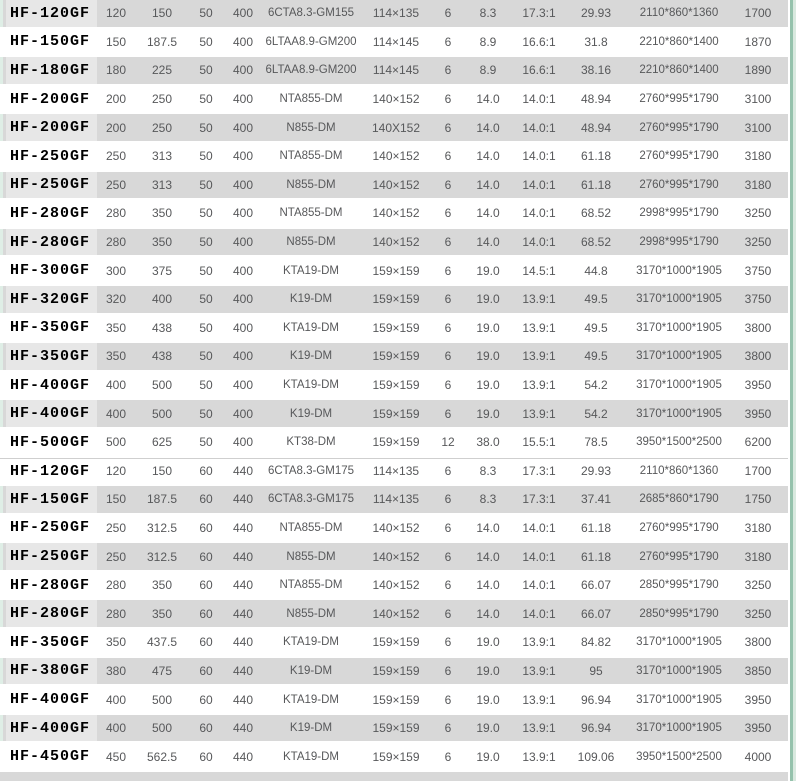 This screenshot has height=781, width=796. I want to click on cell-fuel-consumption: 61.18, so click(596, 556).